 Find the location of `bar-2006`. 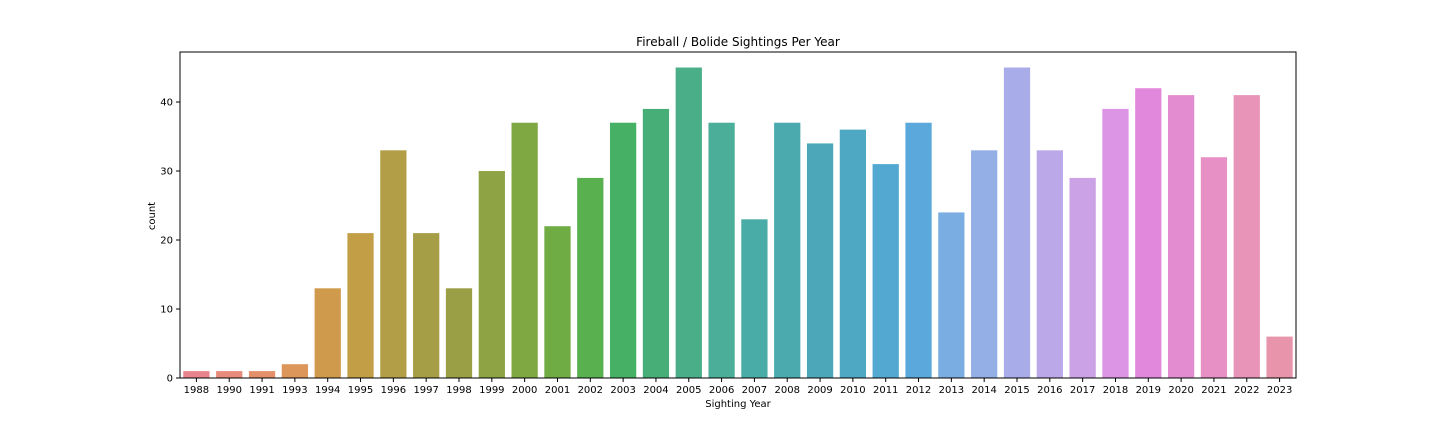

bar-2006 is located at coordinates (721, 250).